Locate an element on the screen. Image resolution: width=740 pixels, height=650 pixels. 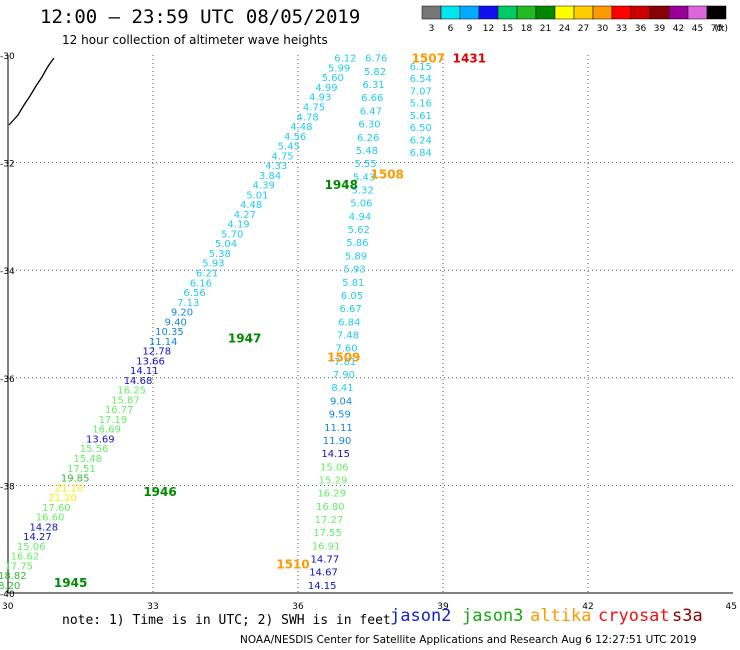
colorbar-label: 42 is located at coordinates (678, 29).